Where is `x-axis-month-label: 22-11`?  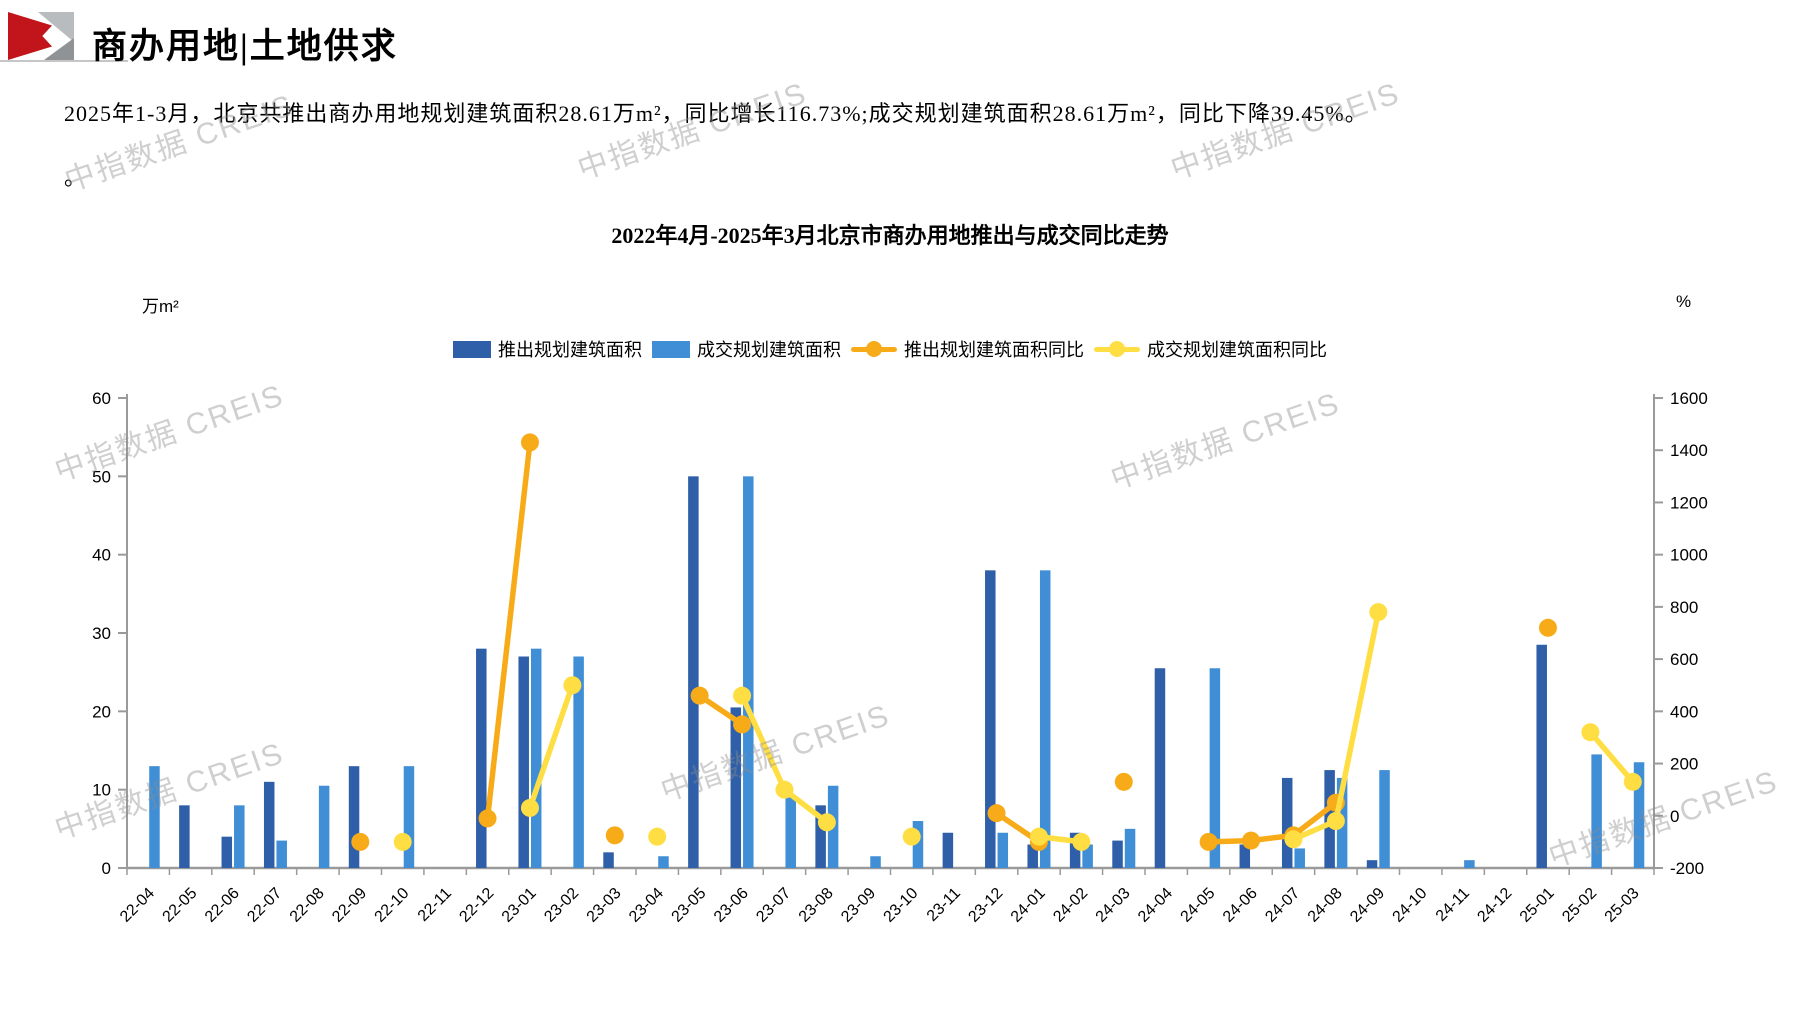
x-axis-month-label: 22-11 is located at coordinates (435, 905).